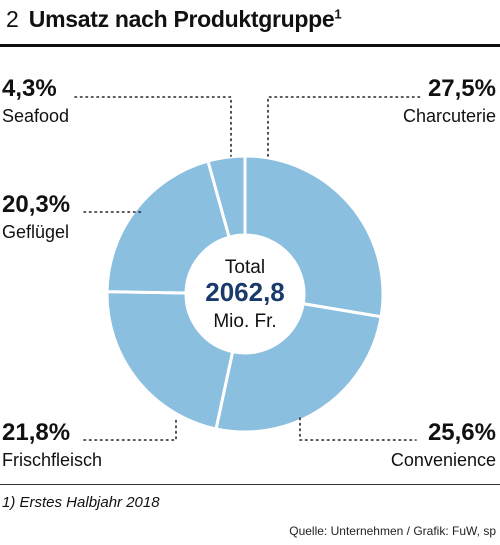 This screenshot has width=500, height=545. Describe the element at coordinates (392, 531) in the screenshot. I see `source-line: Quelle: Unternehmen / Grafik: FuW, sp` at that location.